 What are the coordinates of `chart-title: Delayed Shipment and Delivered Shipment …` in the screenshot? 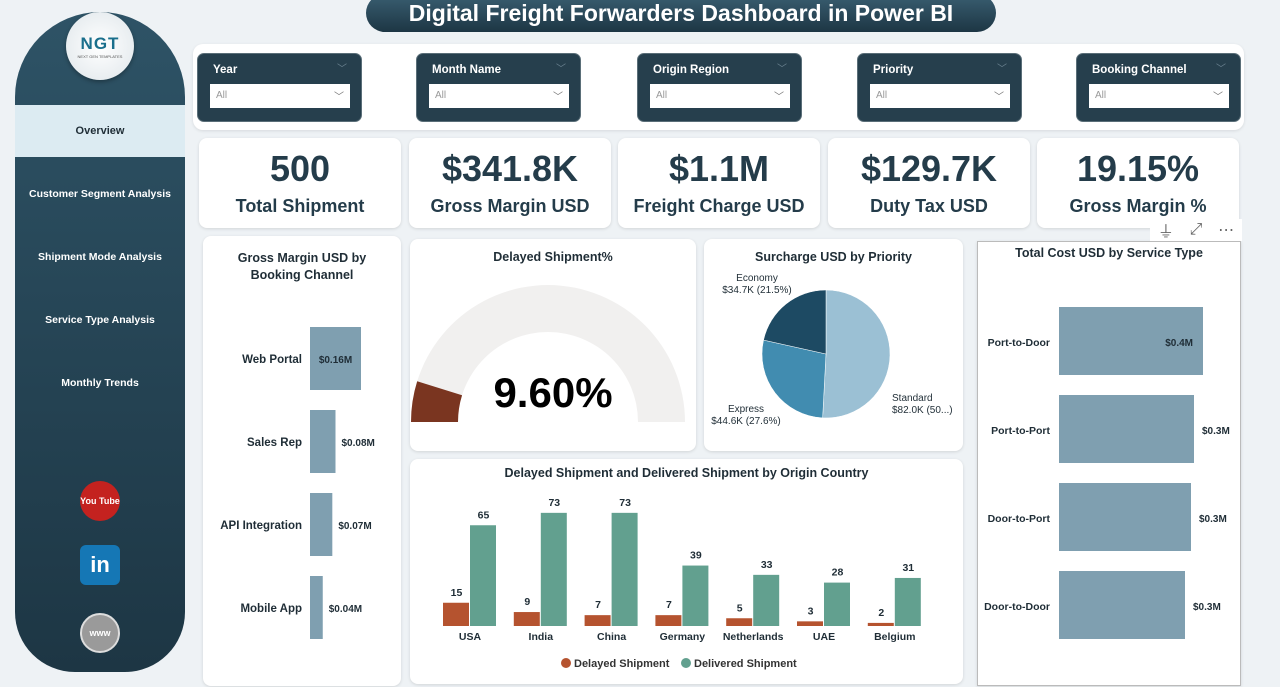 It's located at (686, 473).